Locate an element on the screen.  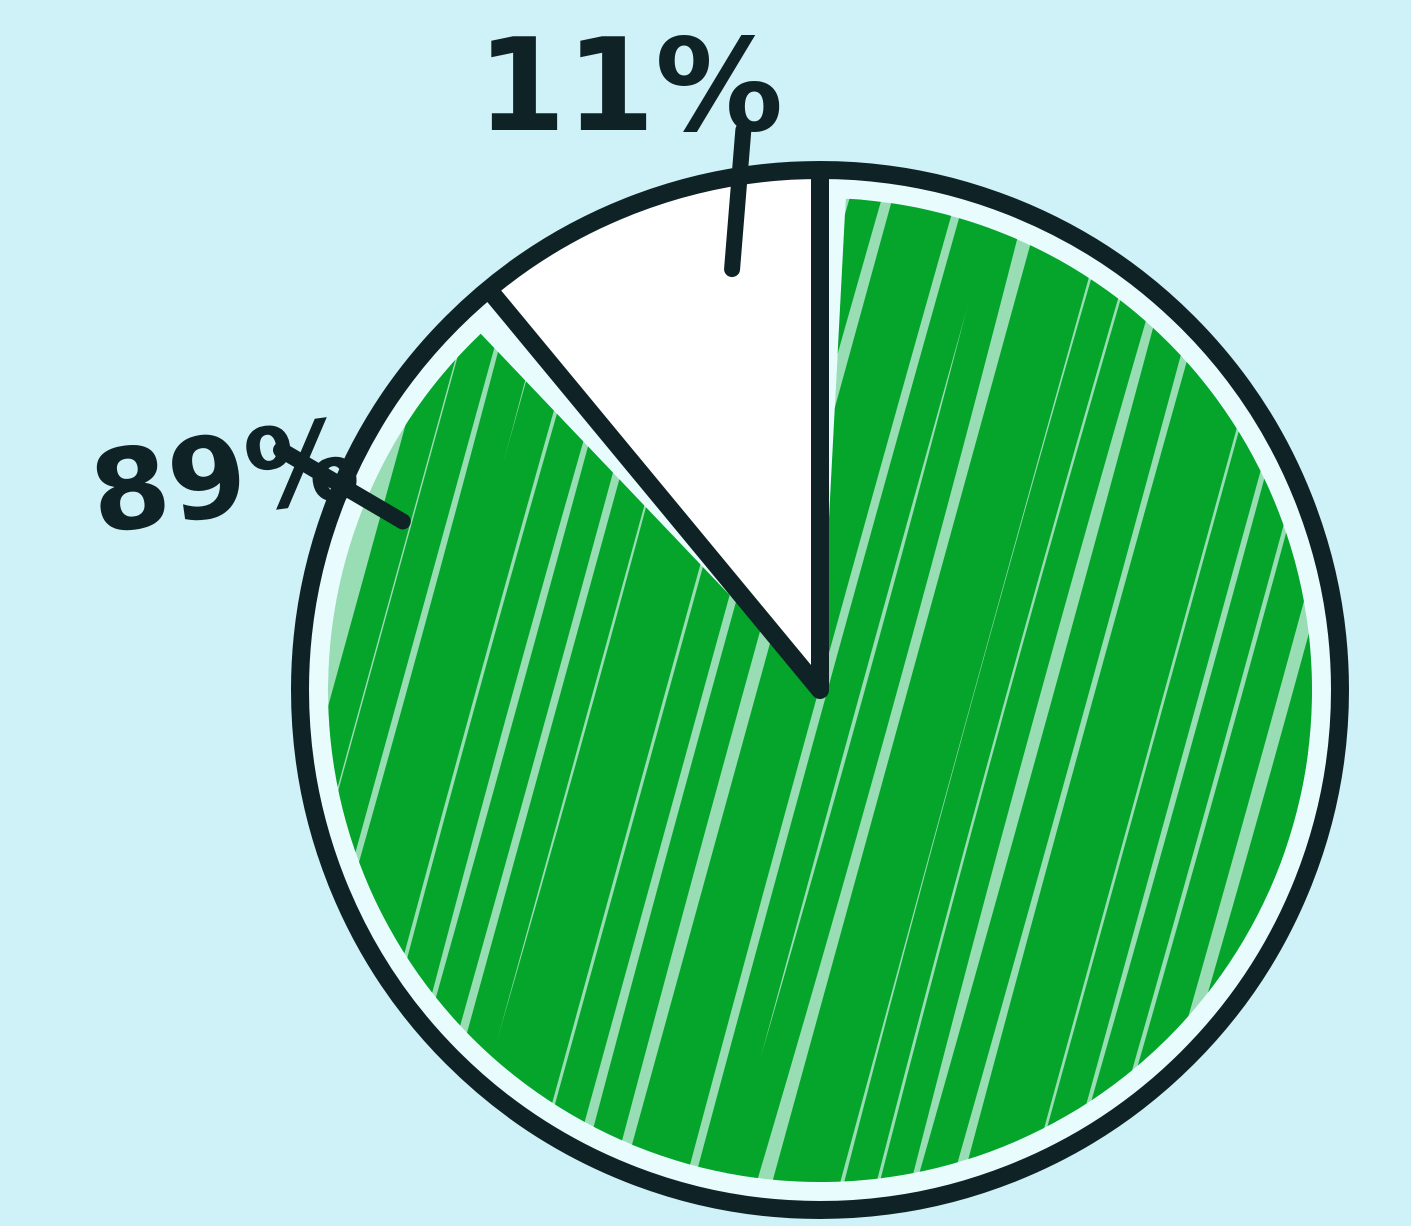
slice-divider is located at coordinates (655, 434).